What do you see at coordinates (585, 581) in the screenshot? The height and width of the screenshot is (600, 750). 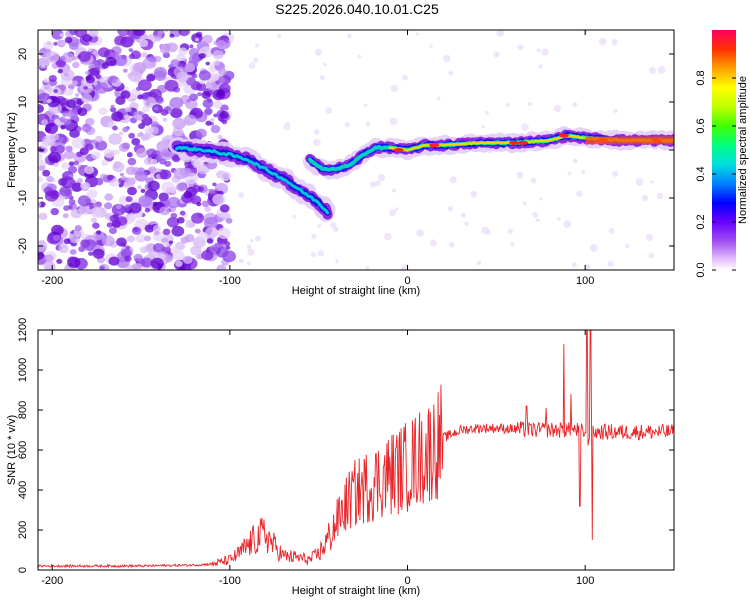 I see `bottom-x-tick-label: 100` at bounding box center [585, 581].